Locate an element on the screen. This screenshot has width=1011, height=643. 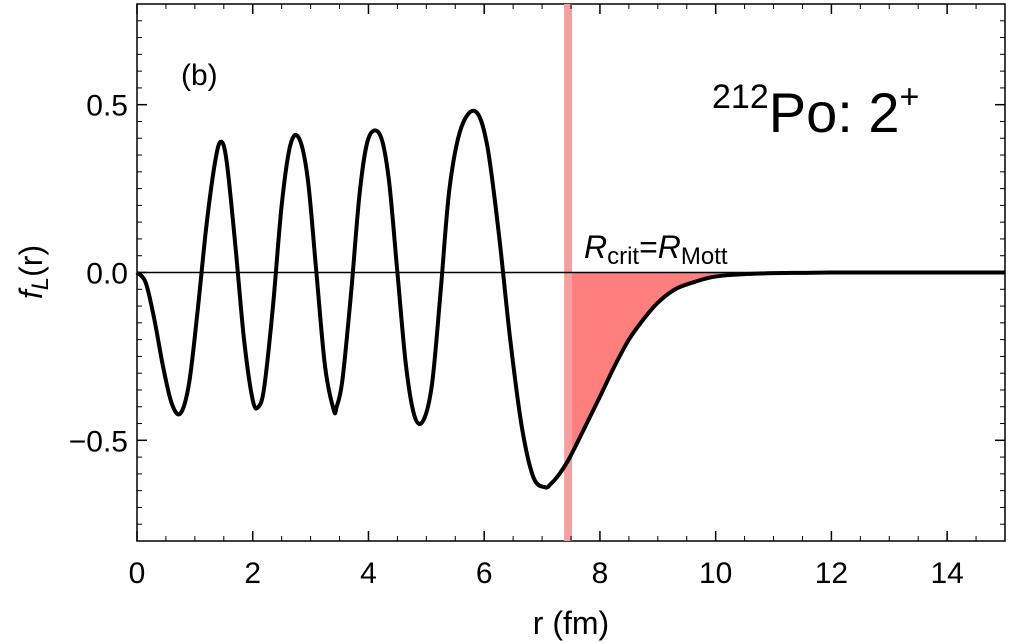
x-axis-title: r (fm) is located at coordinates (571, 623).